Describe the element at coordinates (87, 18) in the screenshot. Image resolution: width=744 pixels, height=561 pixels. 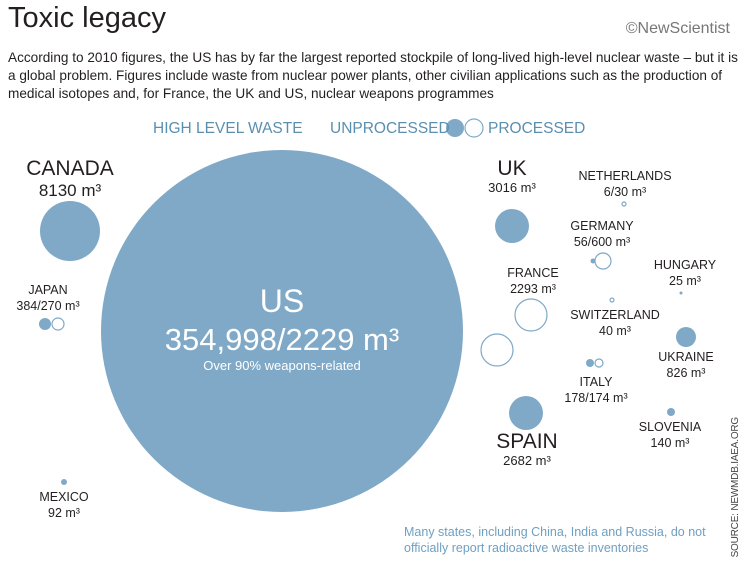
I see `page-title: Toxic legacy` at that location.